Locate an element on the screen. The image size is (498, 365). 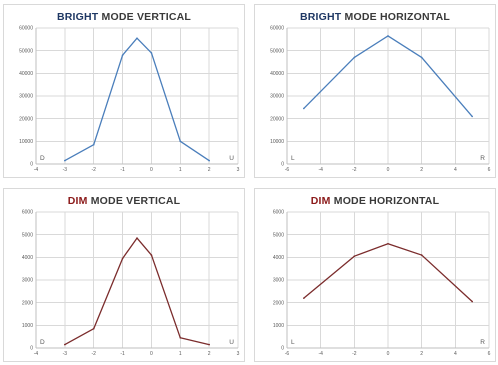
direction-label-right: U is located at coordinates (231, 158).